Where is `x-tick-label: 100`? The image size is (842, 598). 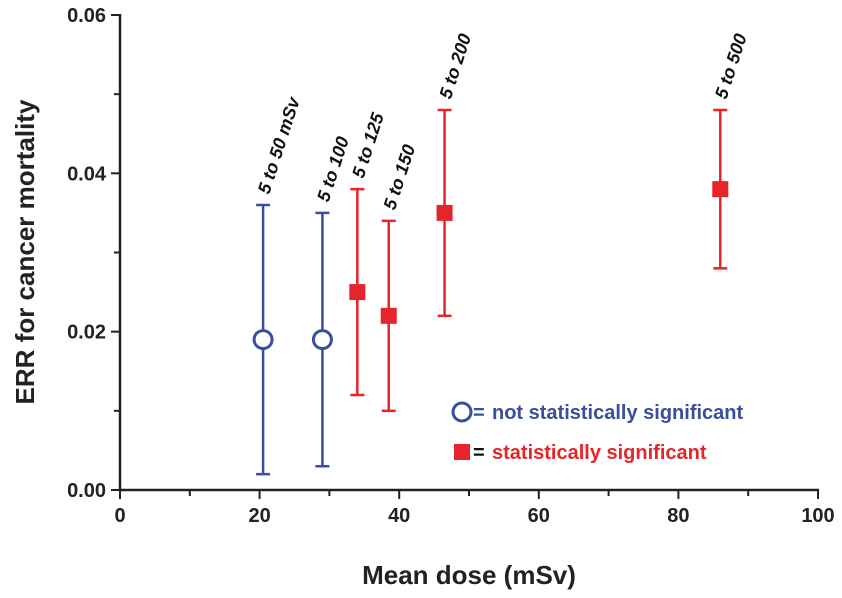
x-tick-label: 100 is located at coordinates (817, 516).